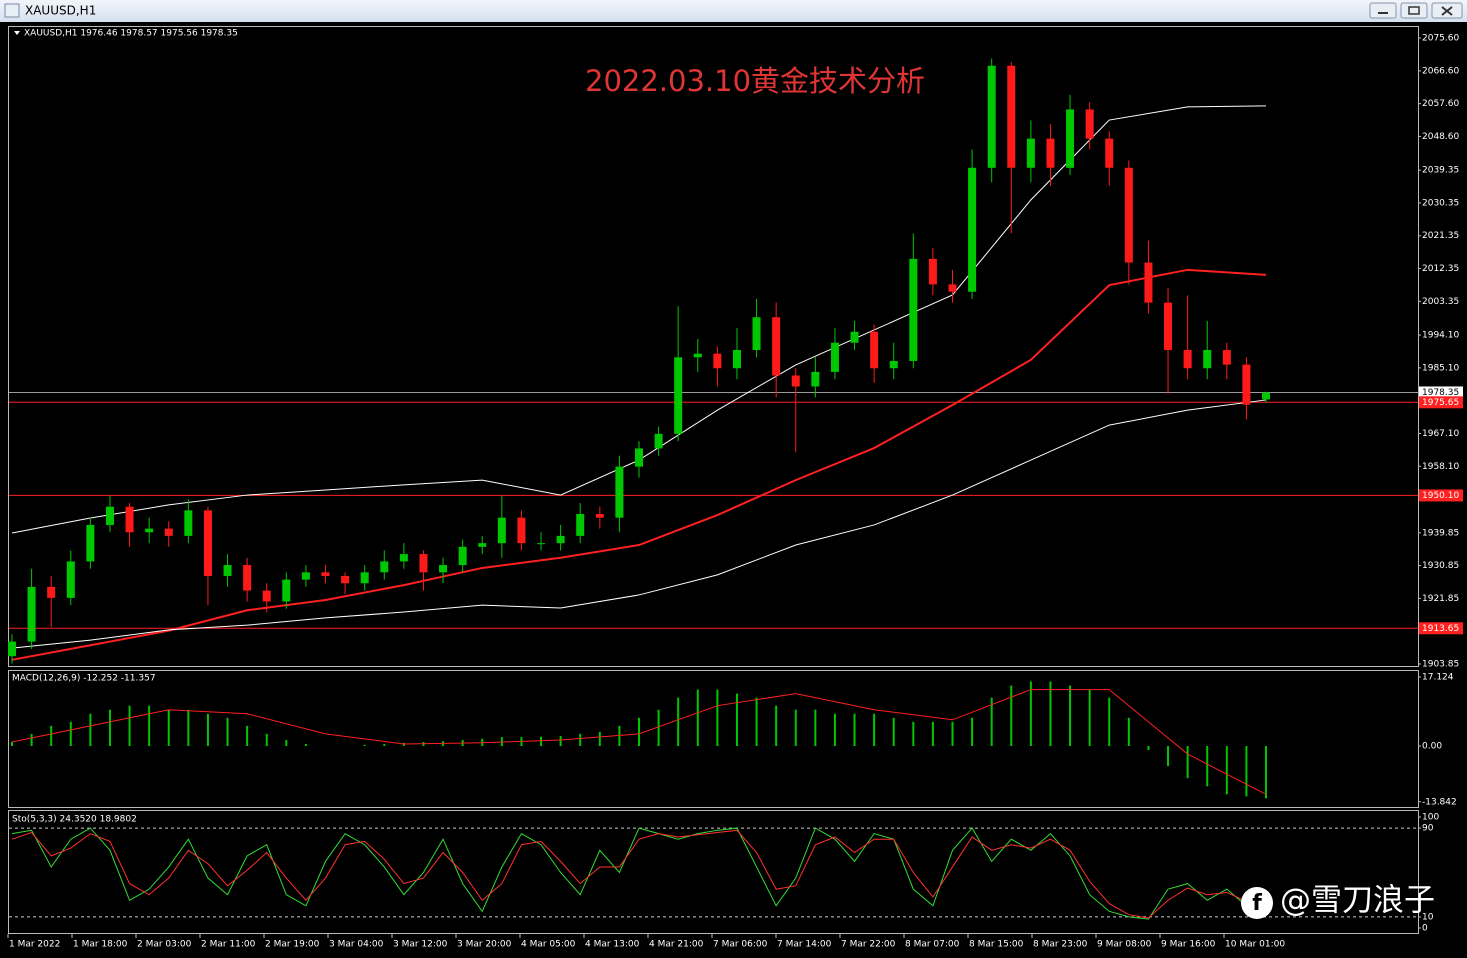 The height and width of the screenshot is (958, 1467). What do you see at coordinates (733, 11) in the screenshot?
I see `title-bar` at bounding box center [733, 11].